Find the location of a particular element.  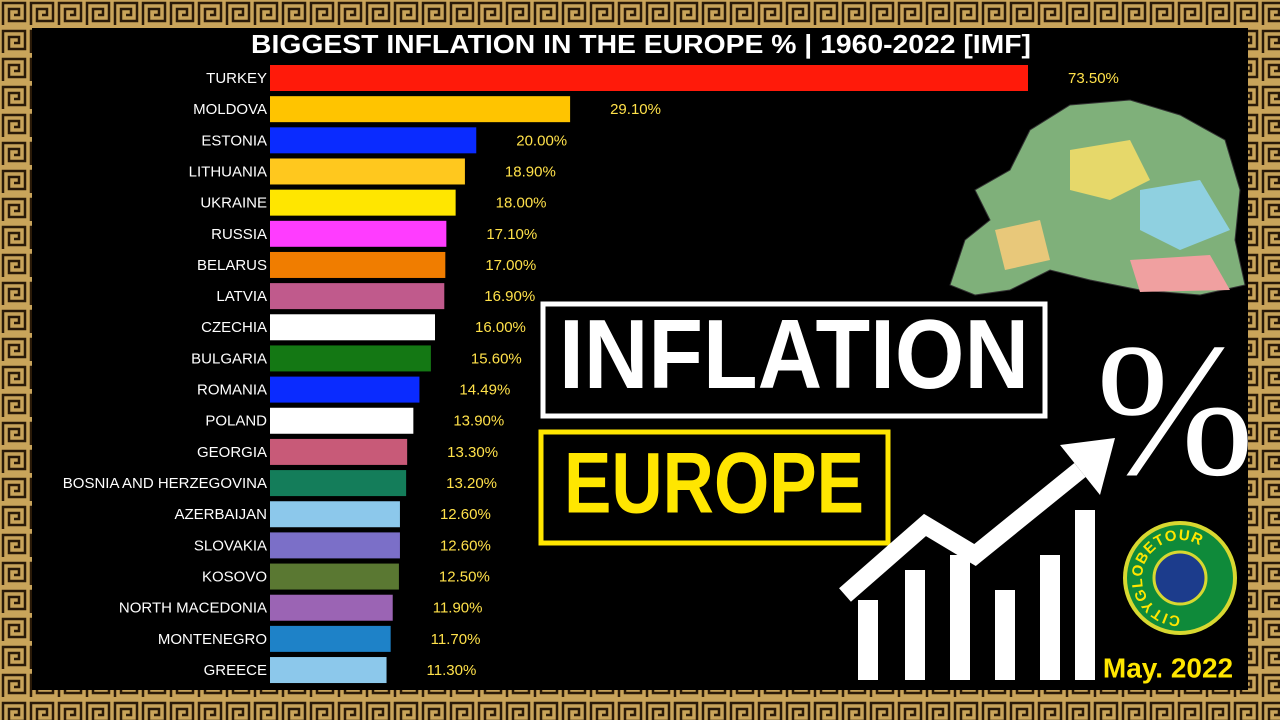

subheadline: EUROPE is located at coordinates (714, 484).